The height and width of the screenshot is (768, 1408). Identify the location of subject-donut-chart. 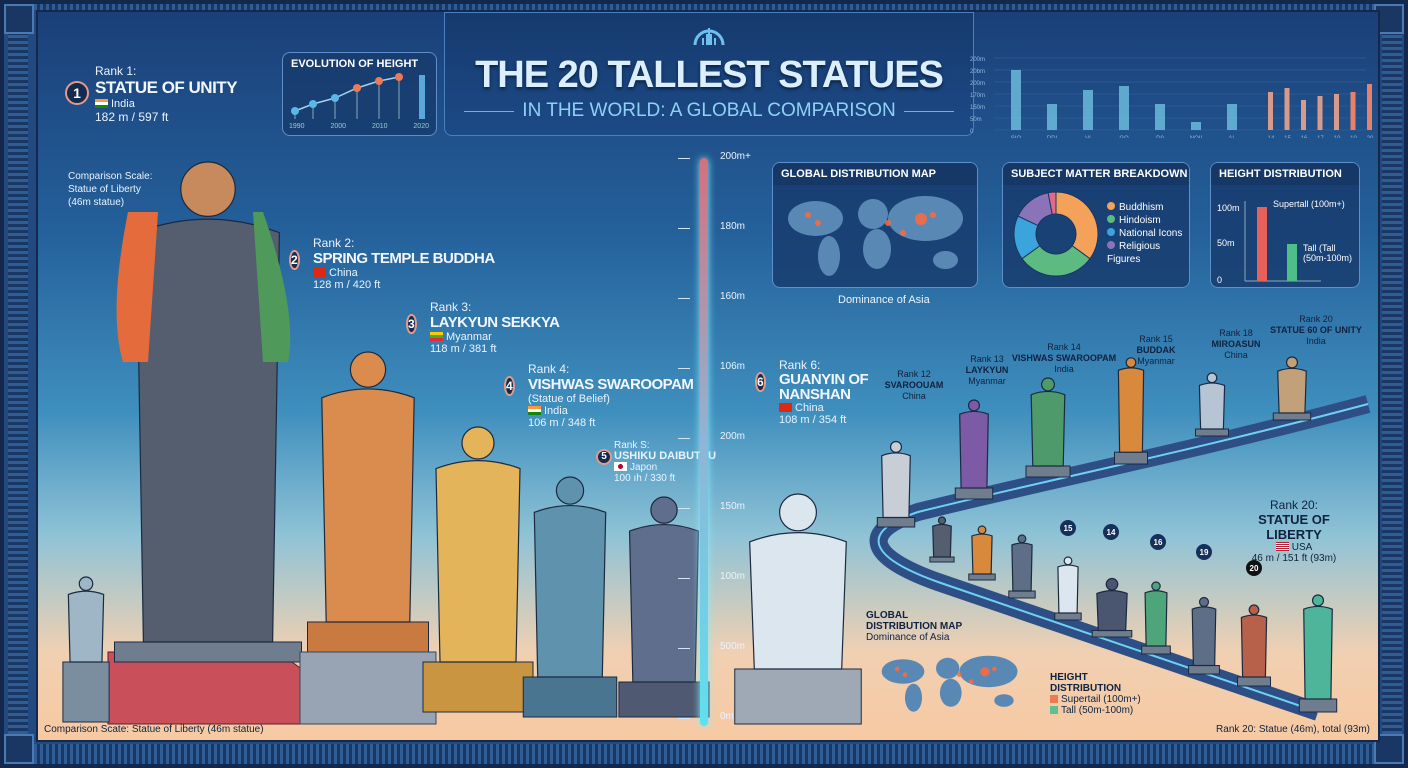
(1056, 234).